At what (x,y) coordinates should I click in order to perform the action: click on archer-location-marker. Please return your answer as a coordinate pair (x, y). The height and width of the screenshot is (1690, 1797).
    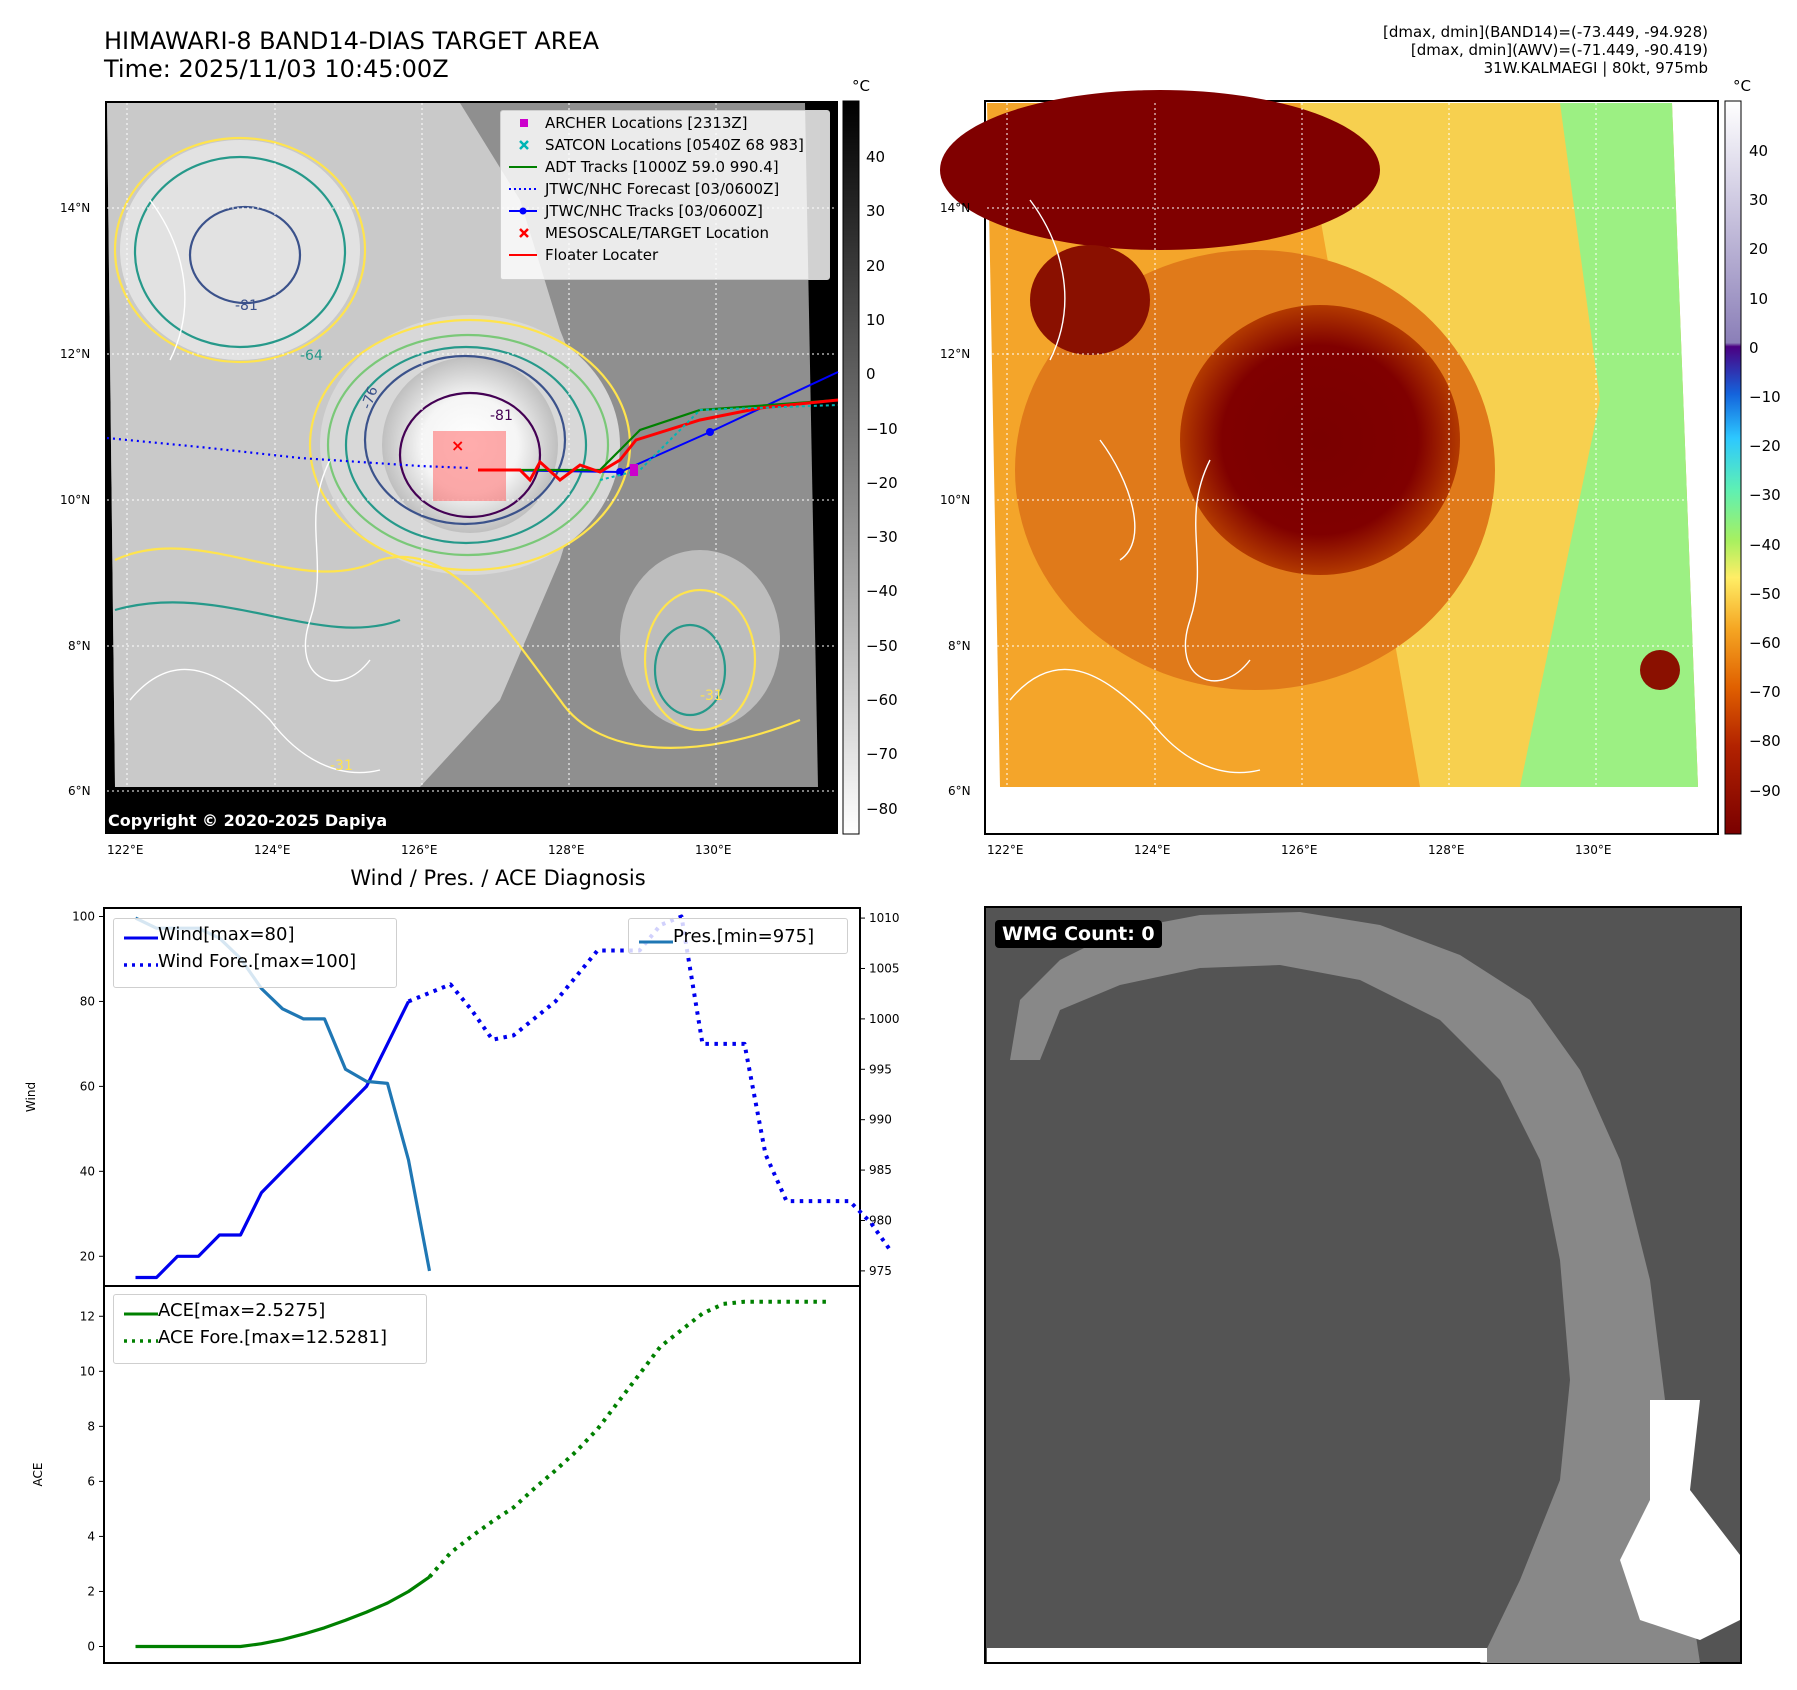
    Looking at the image, I should click on (634, 470).